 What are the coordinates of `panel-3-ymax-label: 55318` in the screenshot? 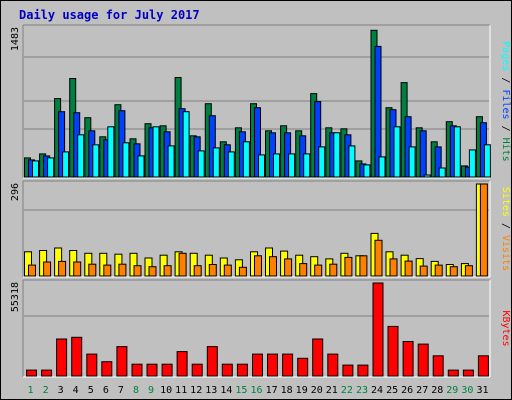 It's located at (15, 297).